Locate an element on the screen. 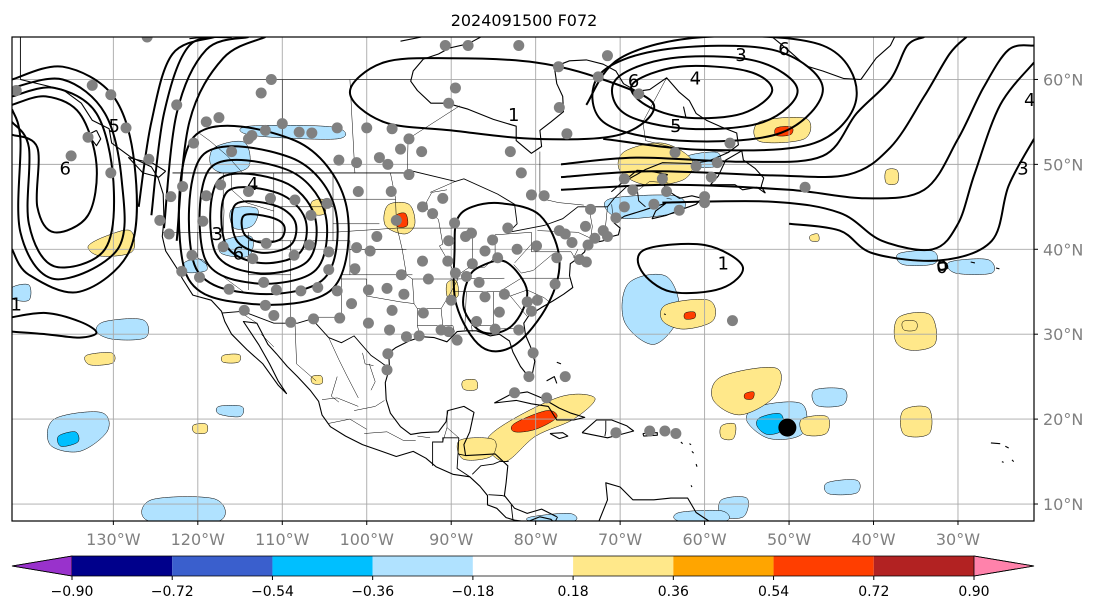  contour-label: 6 is located at coordinates (64, 169).